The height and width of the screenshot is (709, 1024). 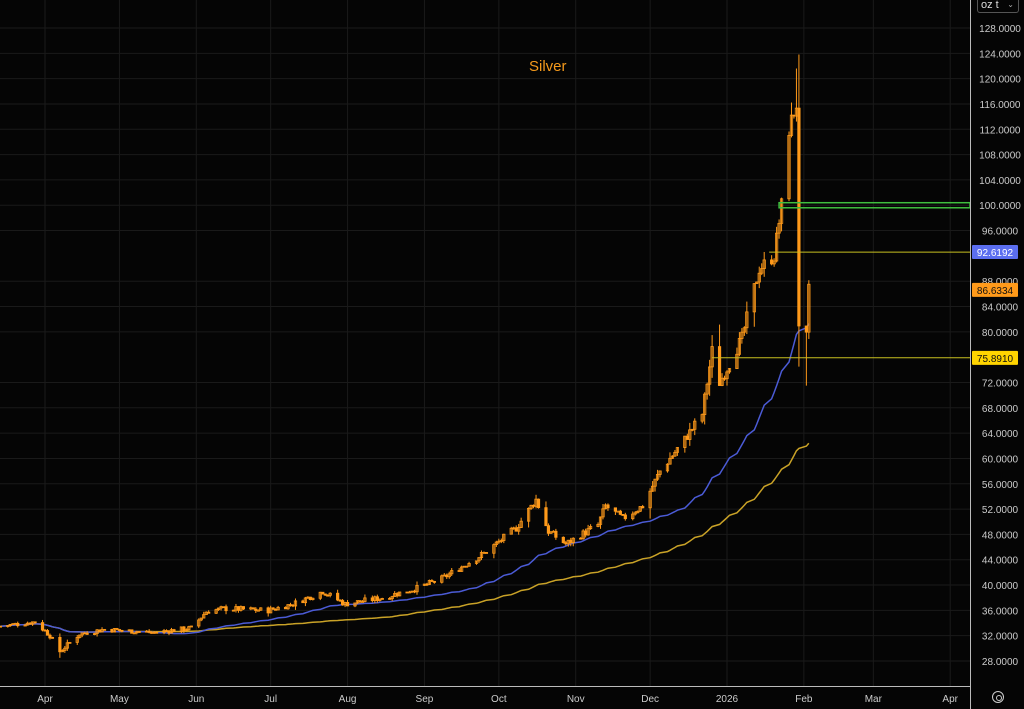 I want to click on y-tick-label: 68.0000, so click(x=1000, y=409).